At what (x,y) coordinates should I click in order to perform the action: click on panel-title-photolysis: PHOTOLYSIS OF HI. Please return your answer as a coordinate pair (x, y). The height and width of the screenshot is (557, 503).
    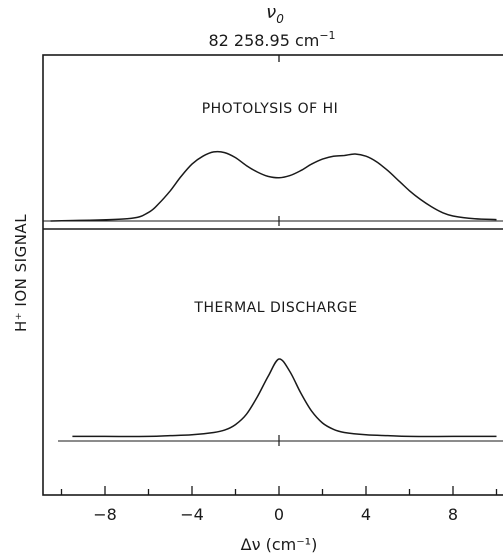
    Looking at the image, I should click on (270, 109).